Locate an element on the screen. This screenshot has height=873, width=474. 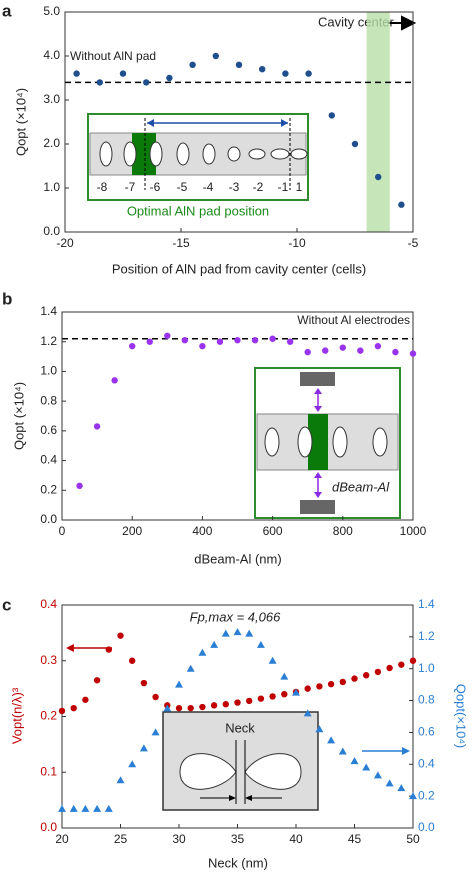
y-axis-label: Vopt(n/λ)³ is located at coordinates (16, 715).